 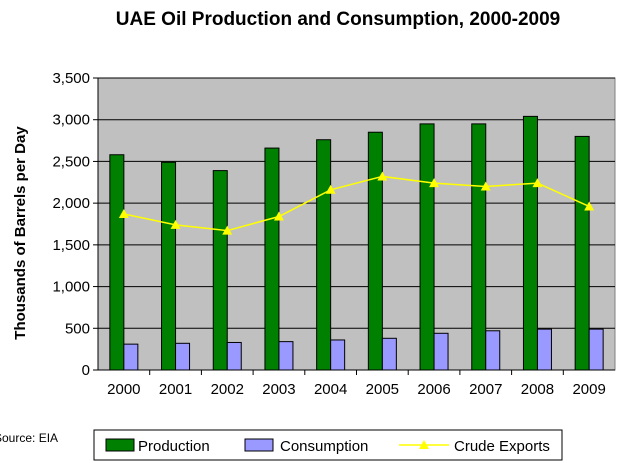 What do you see at coordinates (485, 389) in the screenshot?
I see `x-tick-label: 2007` at bounding box center [485, 389].